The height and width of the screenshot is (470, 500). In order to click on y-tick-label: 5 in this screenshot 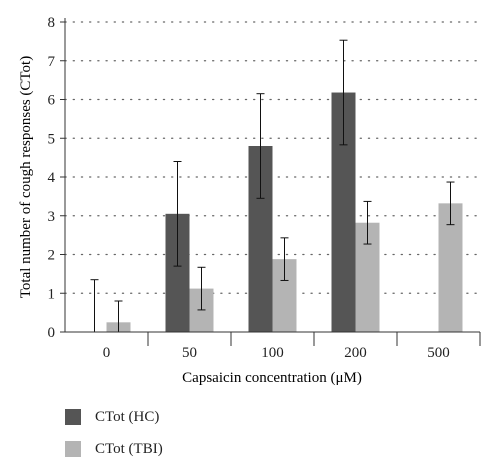, I will do `click(52, 139)`.